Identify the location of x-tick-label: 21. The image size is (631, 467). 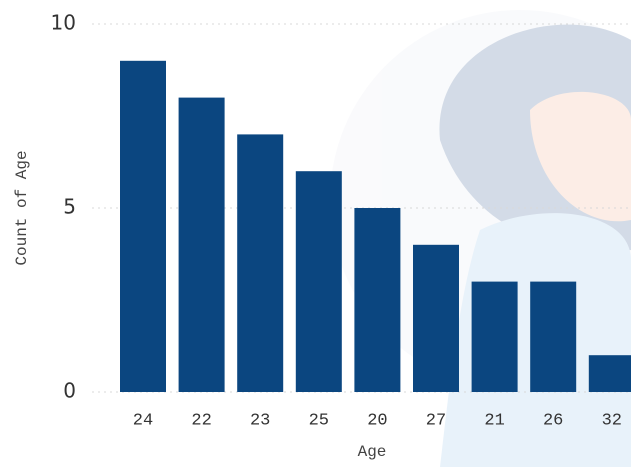
(494, 420).